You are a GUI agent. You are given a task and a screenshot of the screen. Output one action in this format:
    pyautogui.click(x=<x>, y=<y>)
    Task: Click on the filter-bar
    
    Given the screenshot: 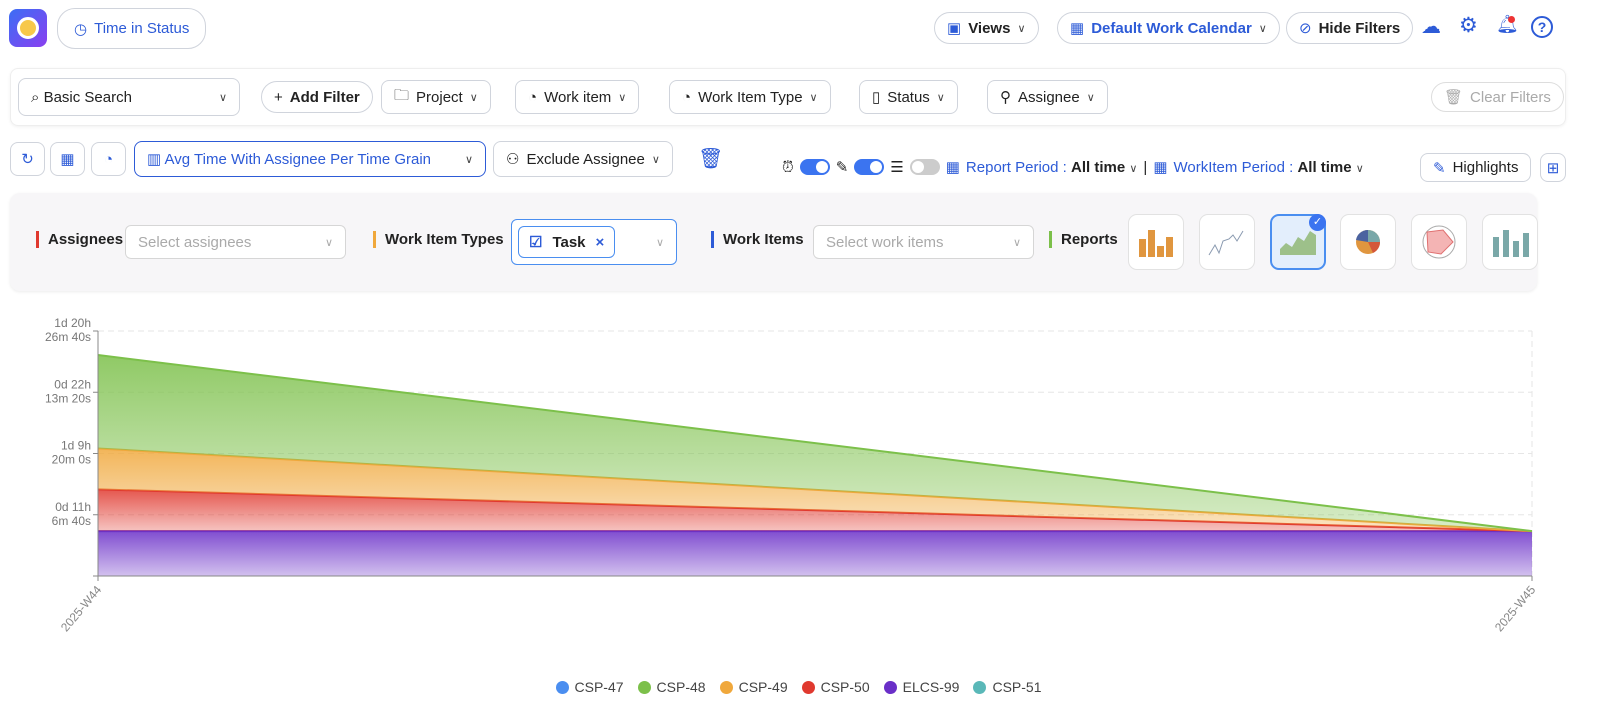 What is the action you would take?
    pyautogui.click(x=788, y=97)
    